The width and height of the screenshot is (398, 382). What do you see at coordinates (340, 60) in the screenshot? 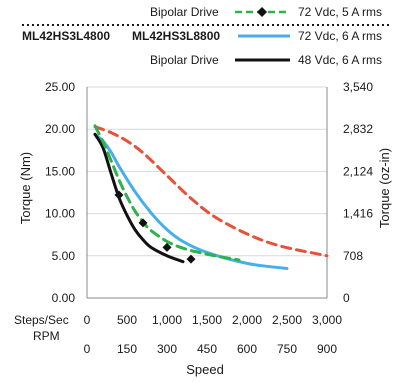
I see `legend-label-3: 48 Vdc, 6 A rms` at bounding box center [340, 60].